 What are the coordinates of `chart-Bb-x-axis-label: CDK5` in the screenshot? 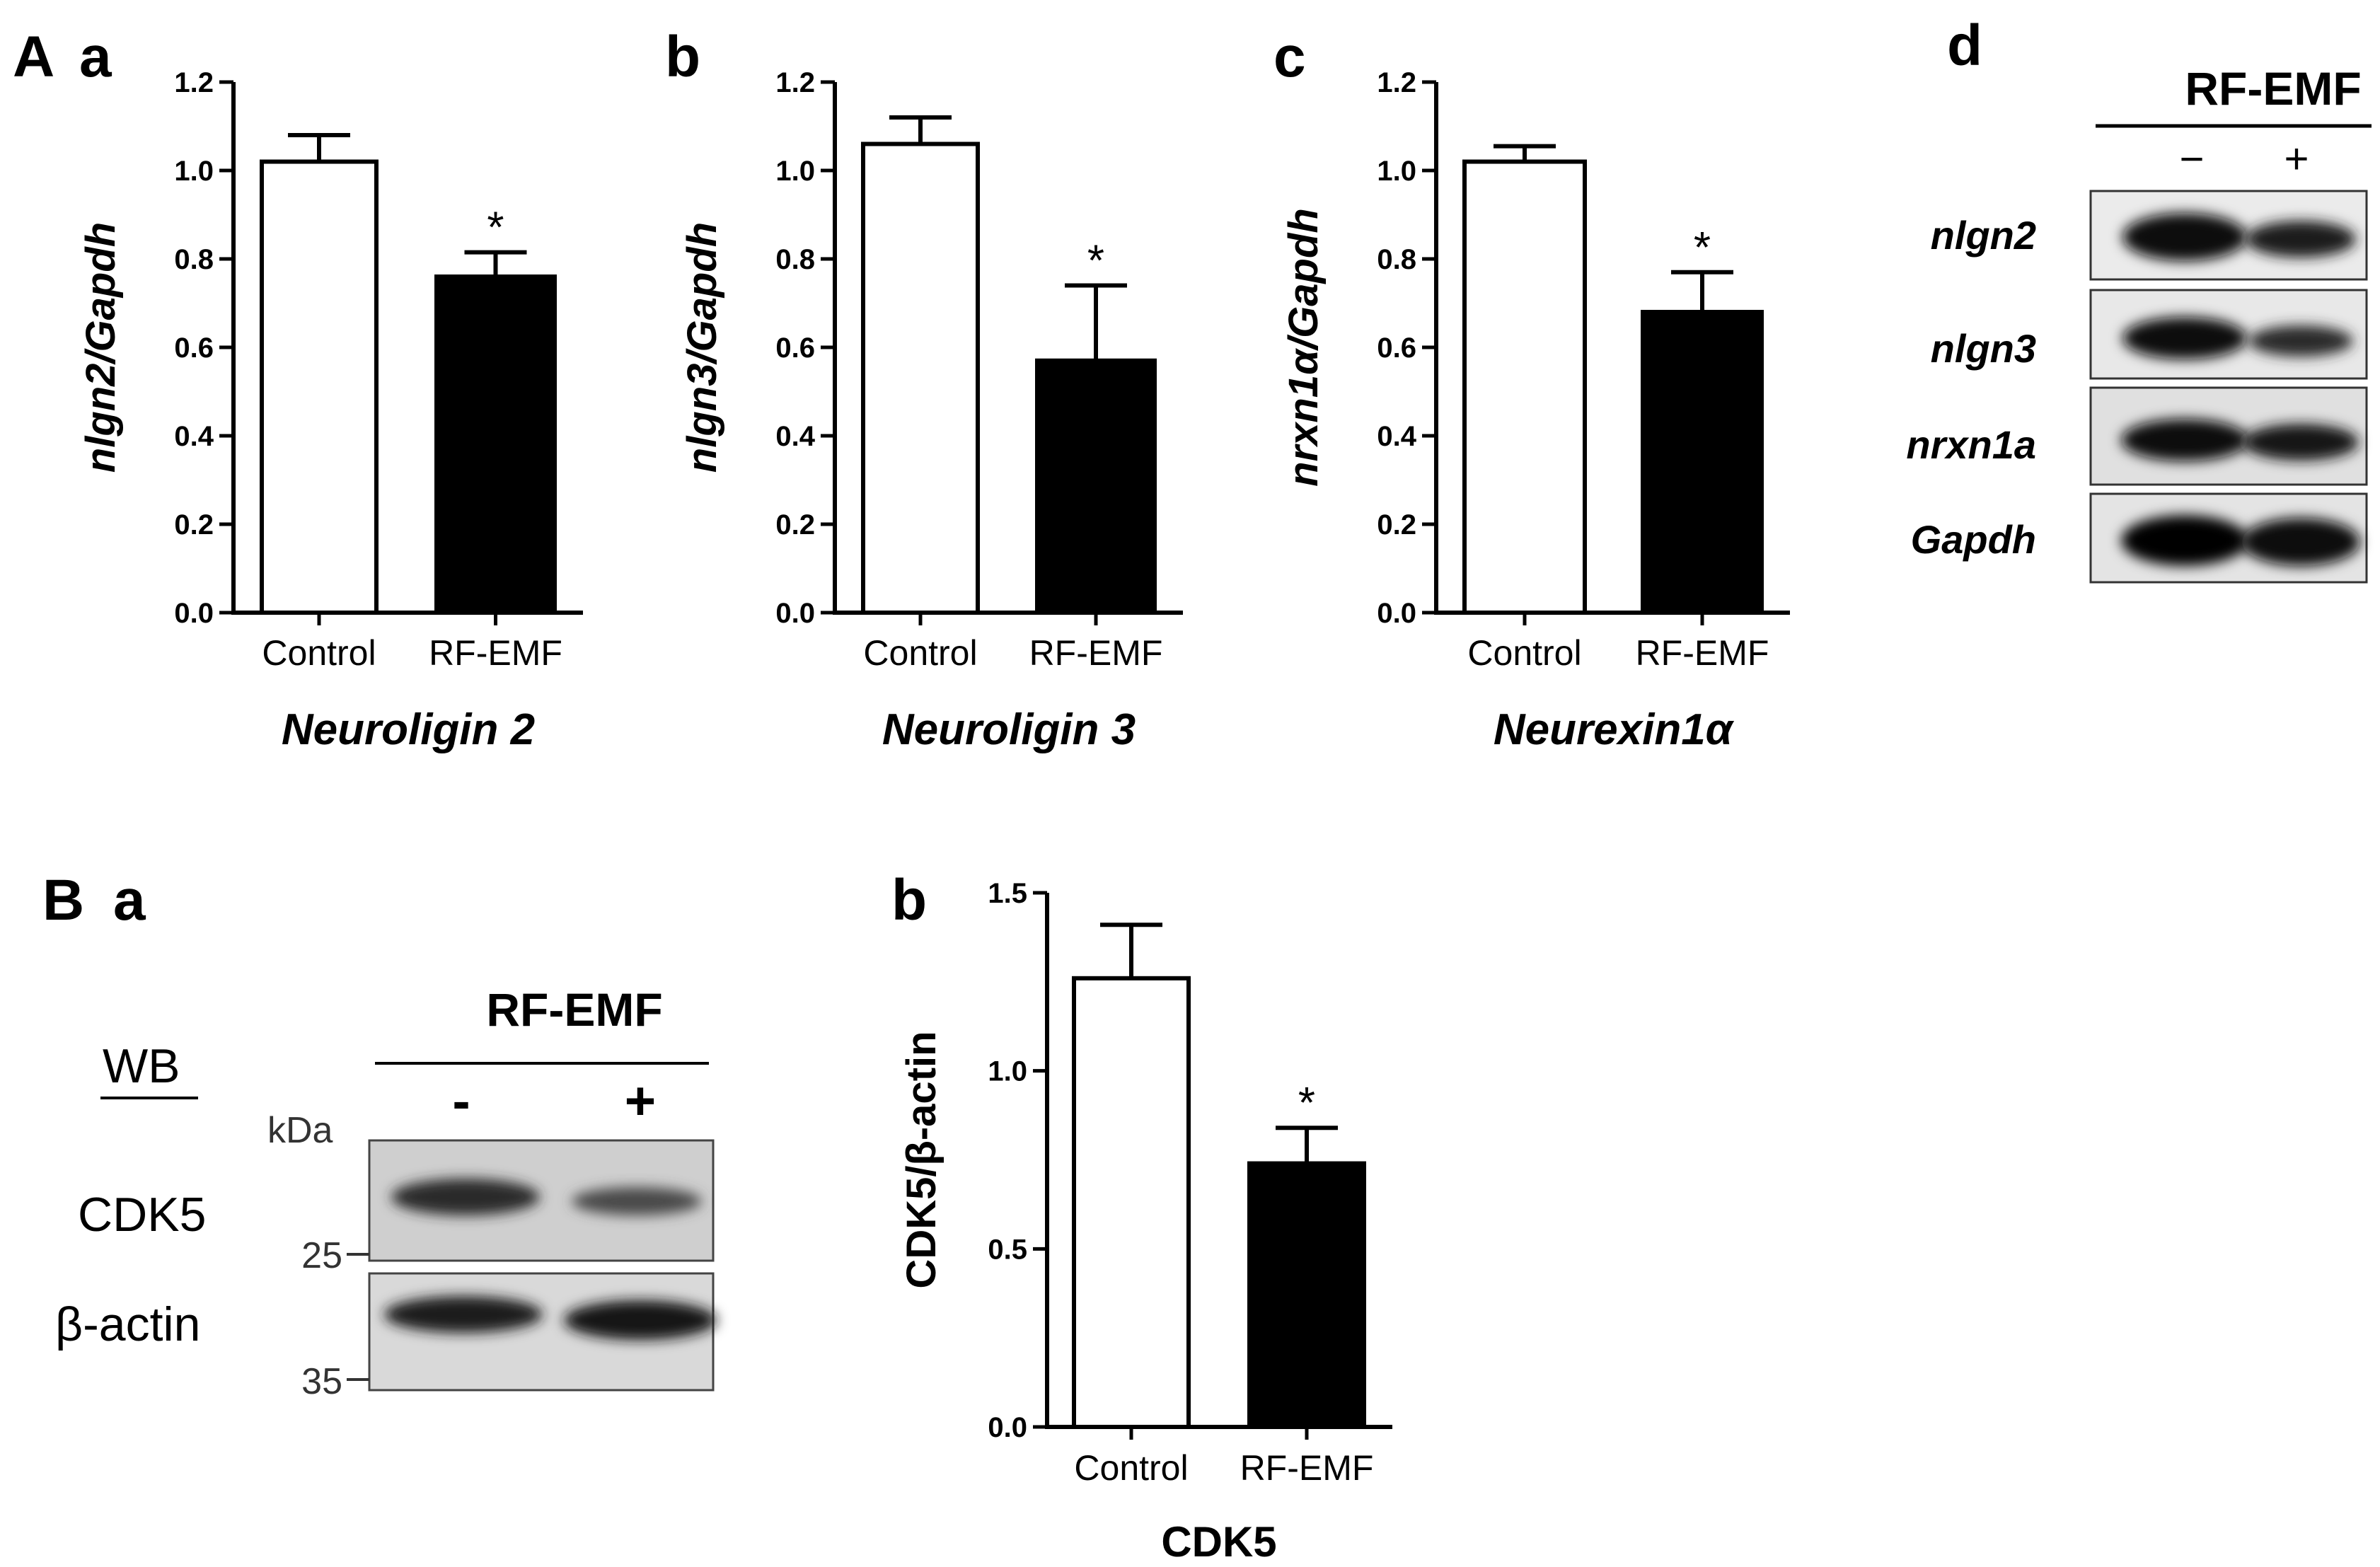 It's located at (1218, 1542).